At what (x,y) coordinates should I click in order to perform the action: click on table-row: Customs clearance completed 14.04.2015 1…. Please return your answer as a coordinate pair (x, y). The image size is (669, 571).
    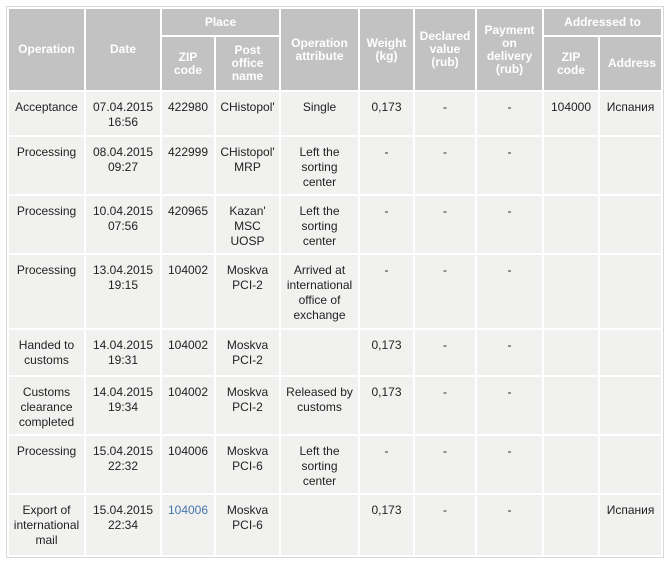
    Looking at the image, I should click on (335, 405).